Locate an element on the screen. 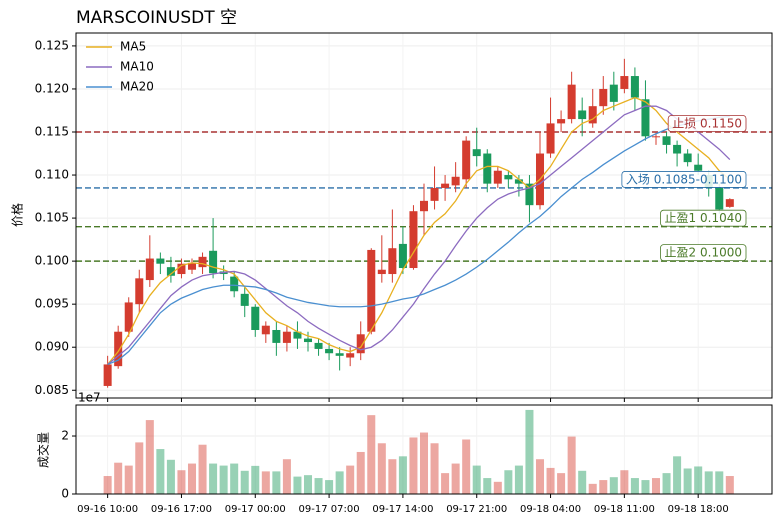 The width and height of the screenshot is (782, 530). y-axis-label: 价格 is located at coordinates (17, 215).